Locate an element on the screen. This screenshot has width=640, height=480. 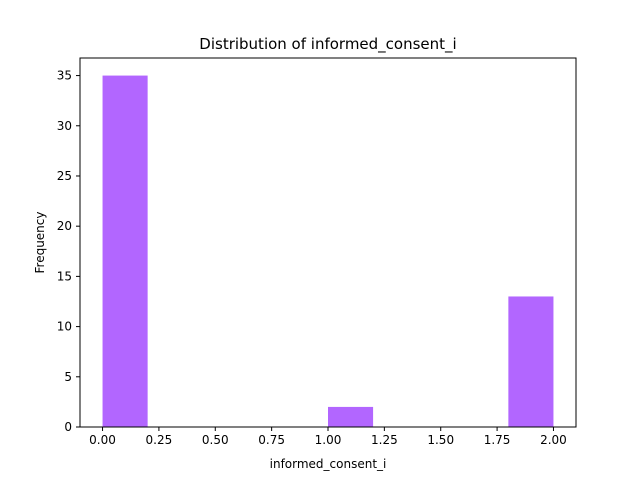
y-tick-label: 15 is located at coordinates (64, 276).